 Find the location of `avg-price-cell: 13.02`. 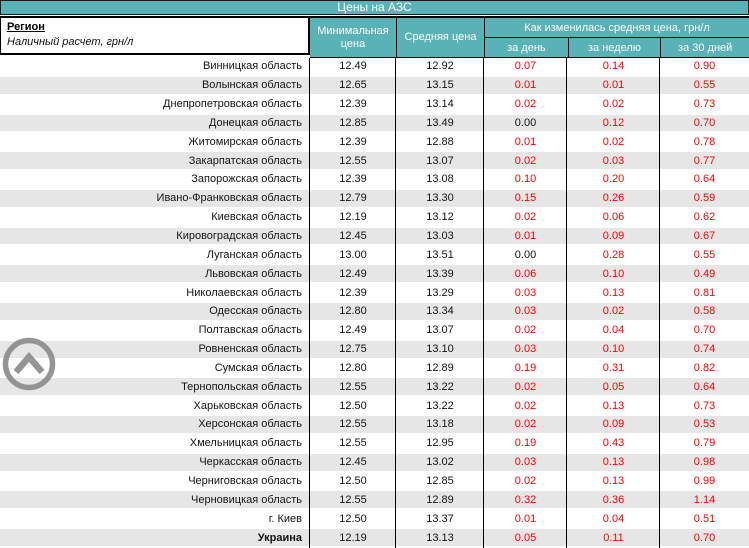

avg-price-cell: 13.02 is located at coordinates (440, 462).